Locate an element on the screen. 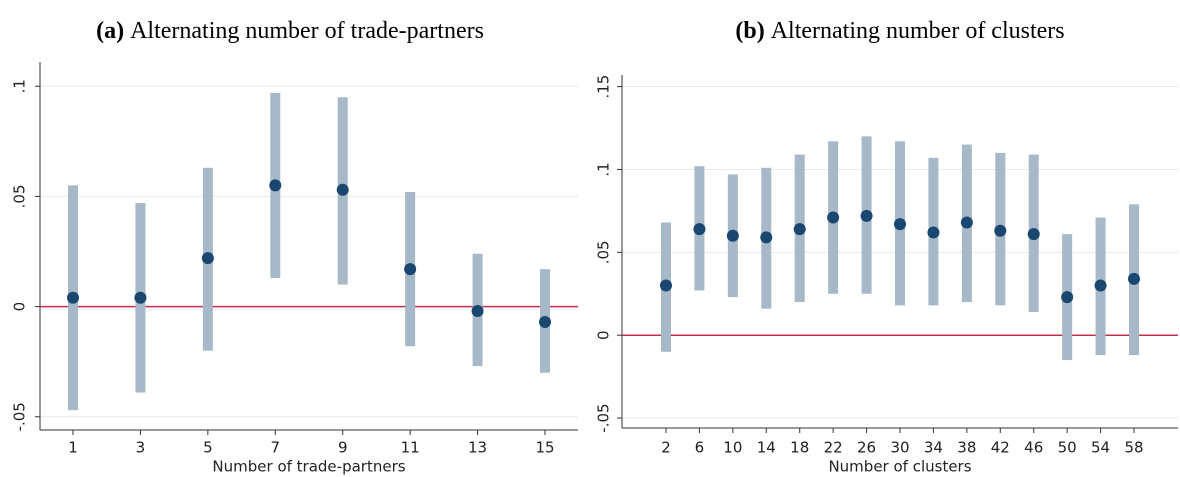 Image resolution: width=1180 pixels, height=477 pixels. x-tick-label: 6 is located at coordinates (700, 448).